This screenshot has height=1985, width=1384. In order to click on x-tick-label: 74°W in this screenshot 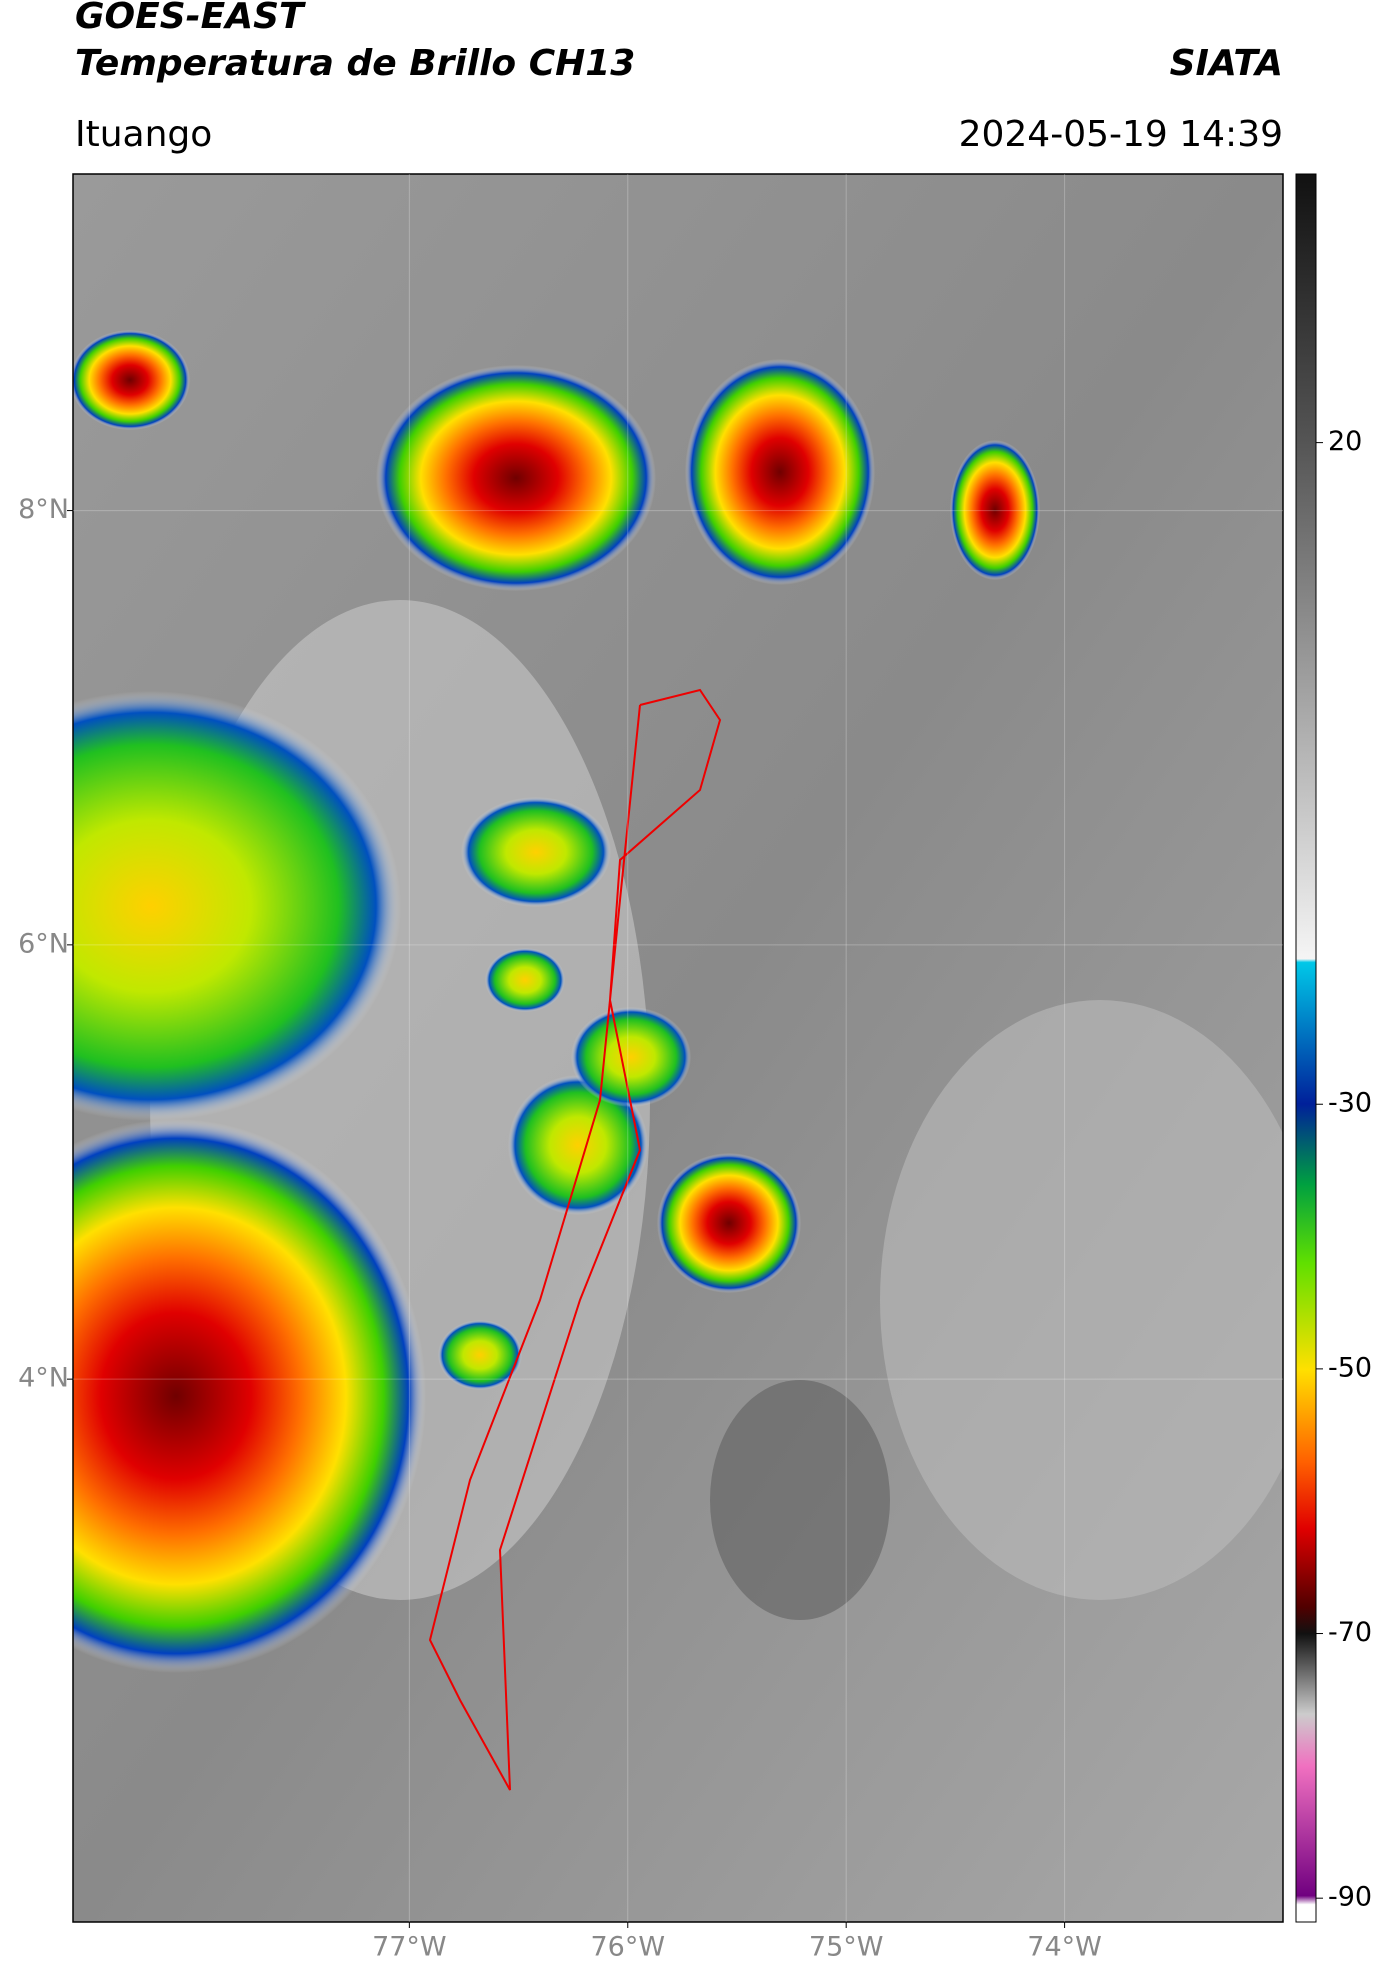, I will do `click(1064, 1947)`.